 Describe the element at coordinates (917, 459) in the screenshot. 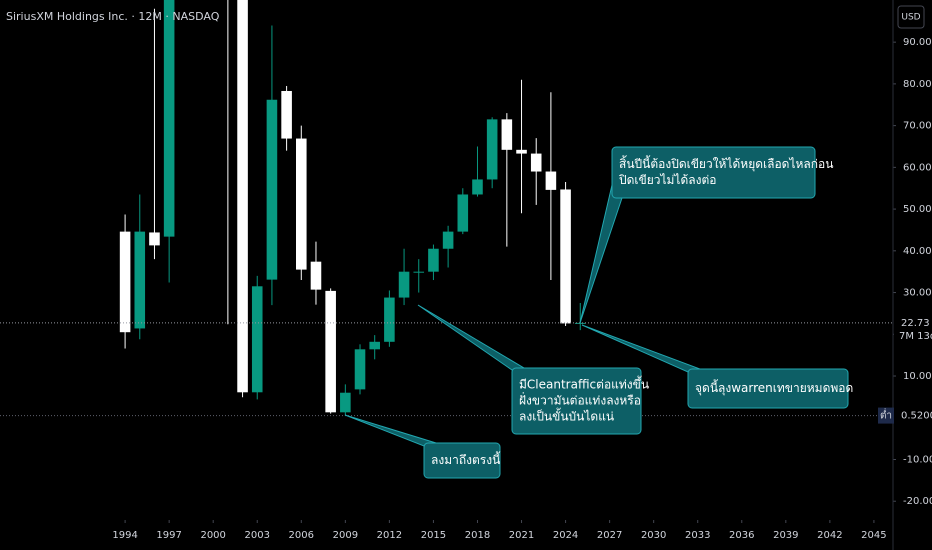

I see `y-tick-label: -10.00` at that location.